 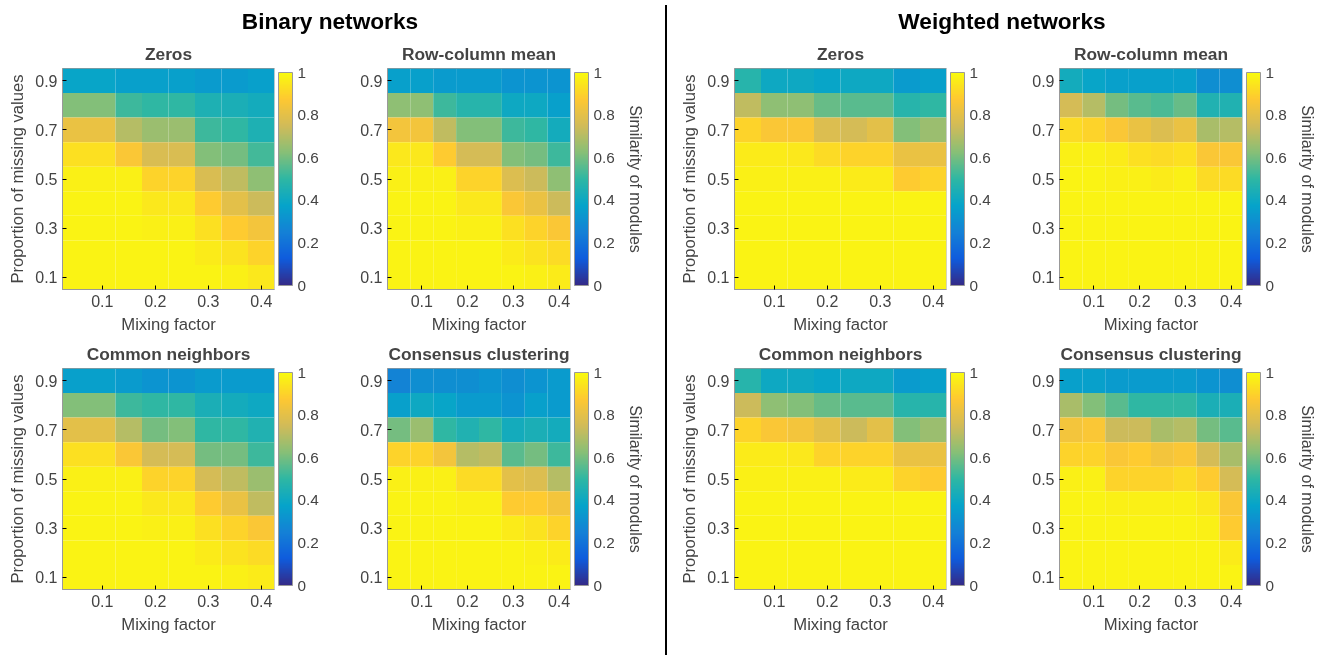 I want to click on text: Weighted networks, so click(x=1002, y=21).